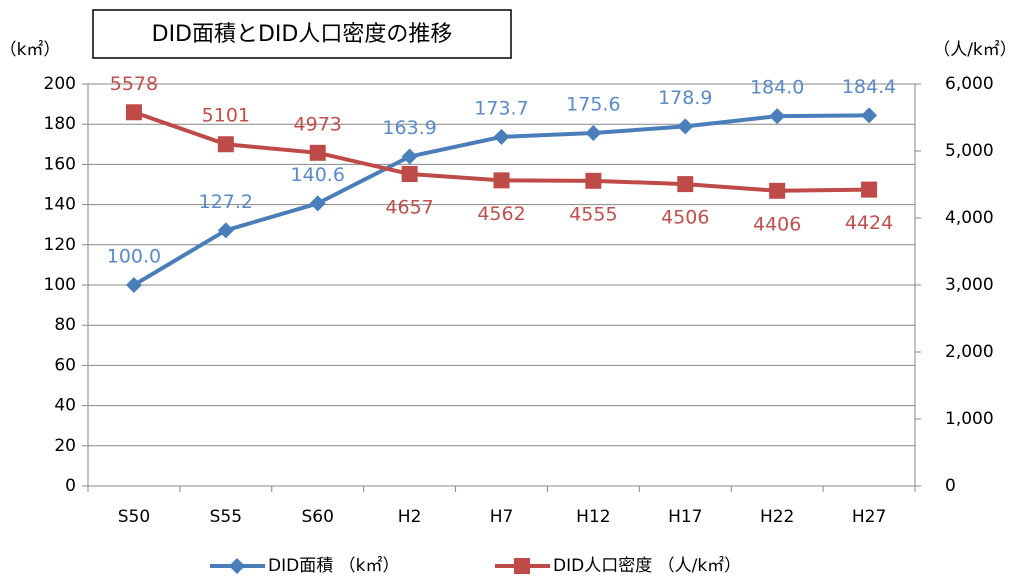  What do you see at coordinates (950, 486) in the screenshot?
I see `y2-tick-label: 0` at bounding box center [950, 486].